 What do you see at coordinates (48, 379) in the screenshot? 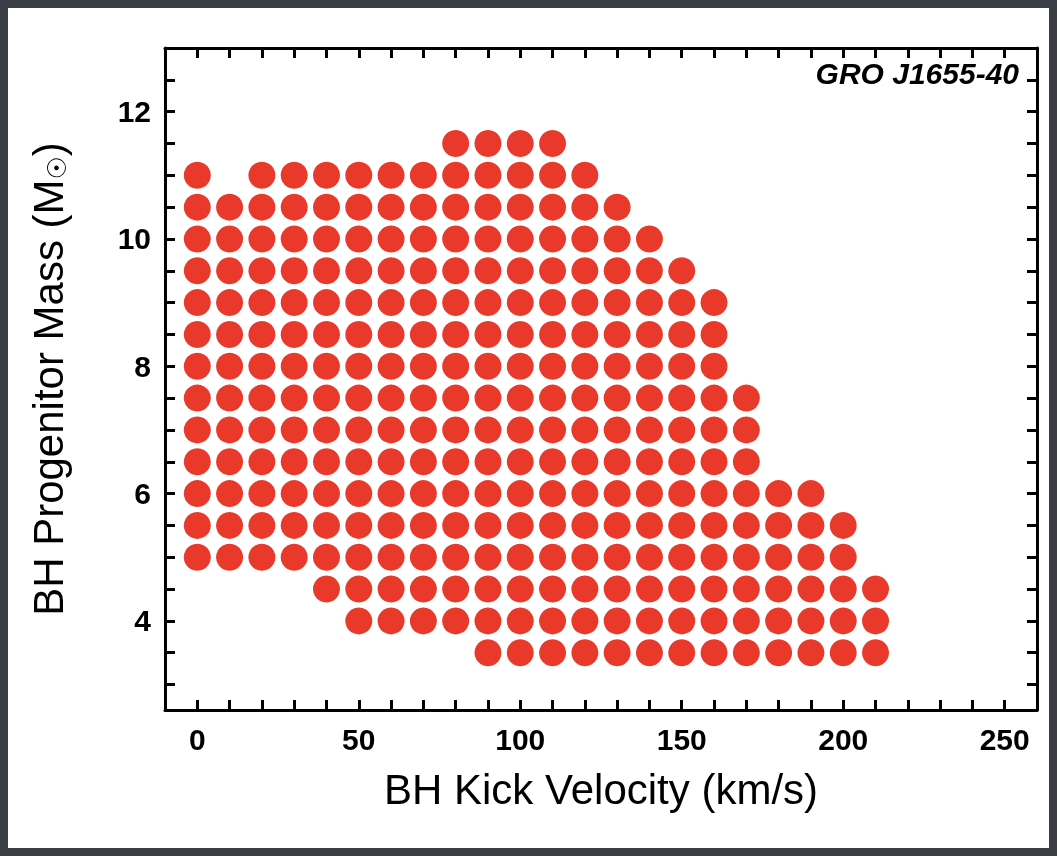
I see `y-axis-title: BH Progenitor Mass (M☉)` at bounding box center [48, 379].